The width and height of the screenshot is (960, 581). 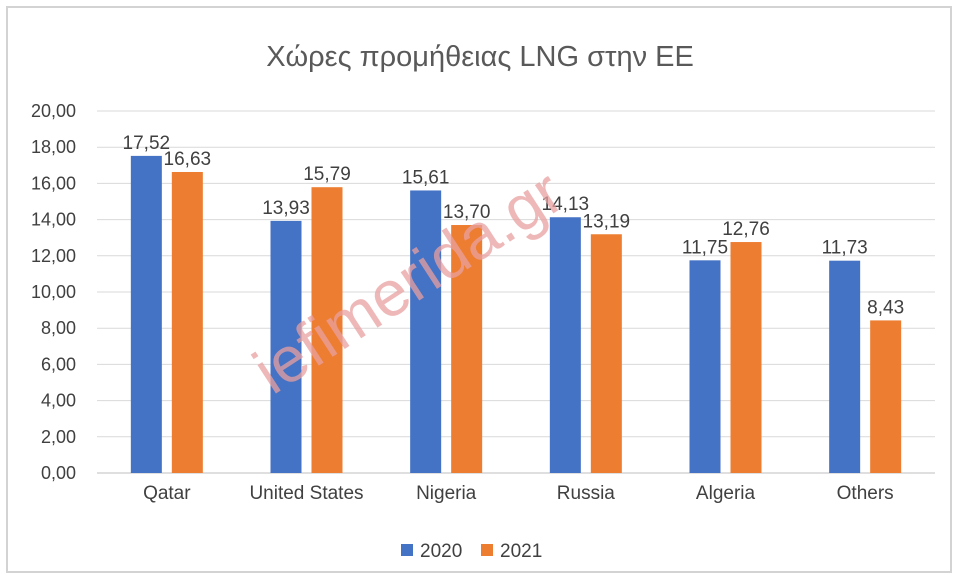 I want to click on legend-label: 2021, so click(x=521, y=551).